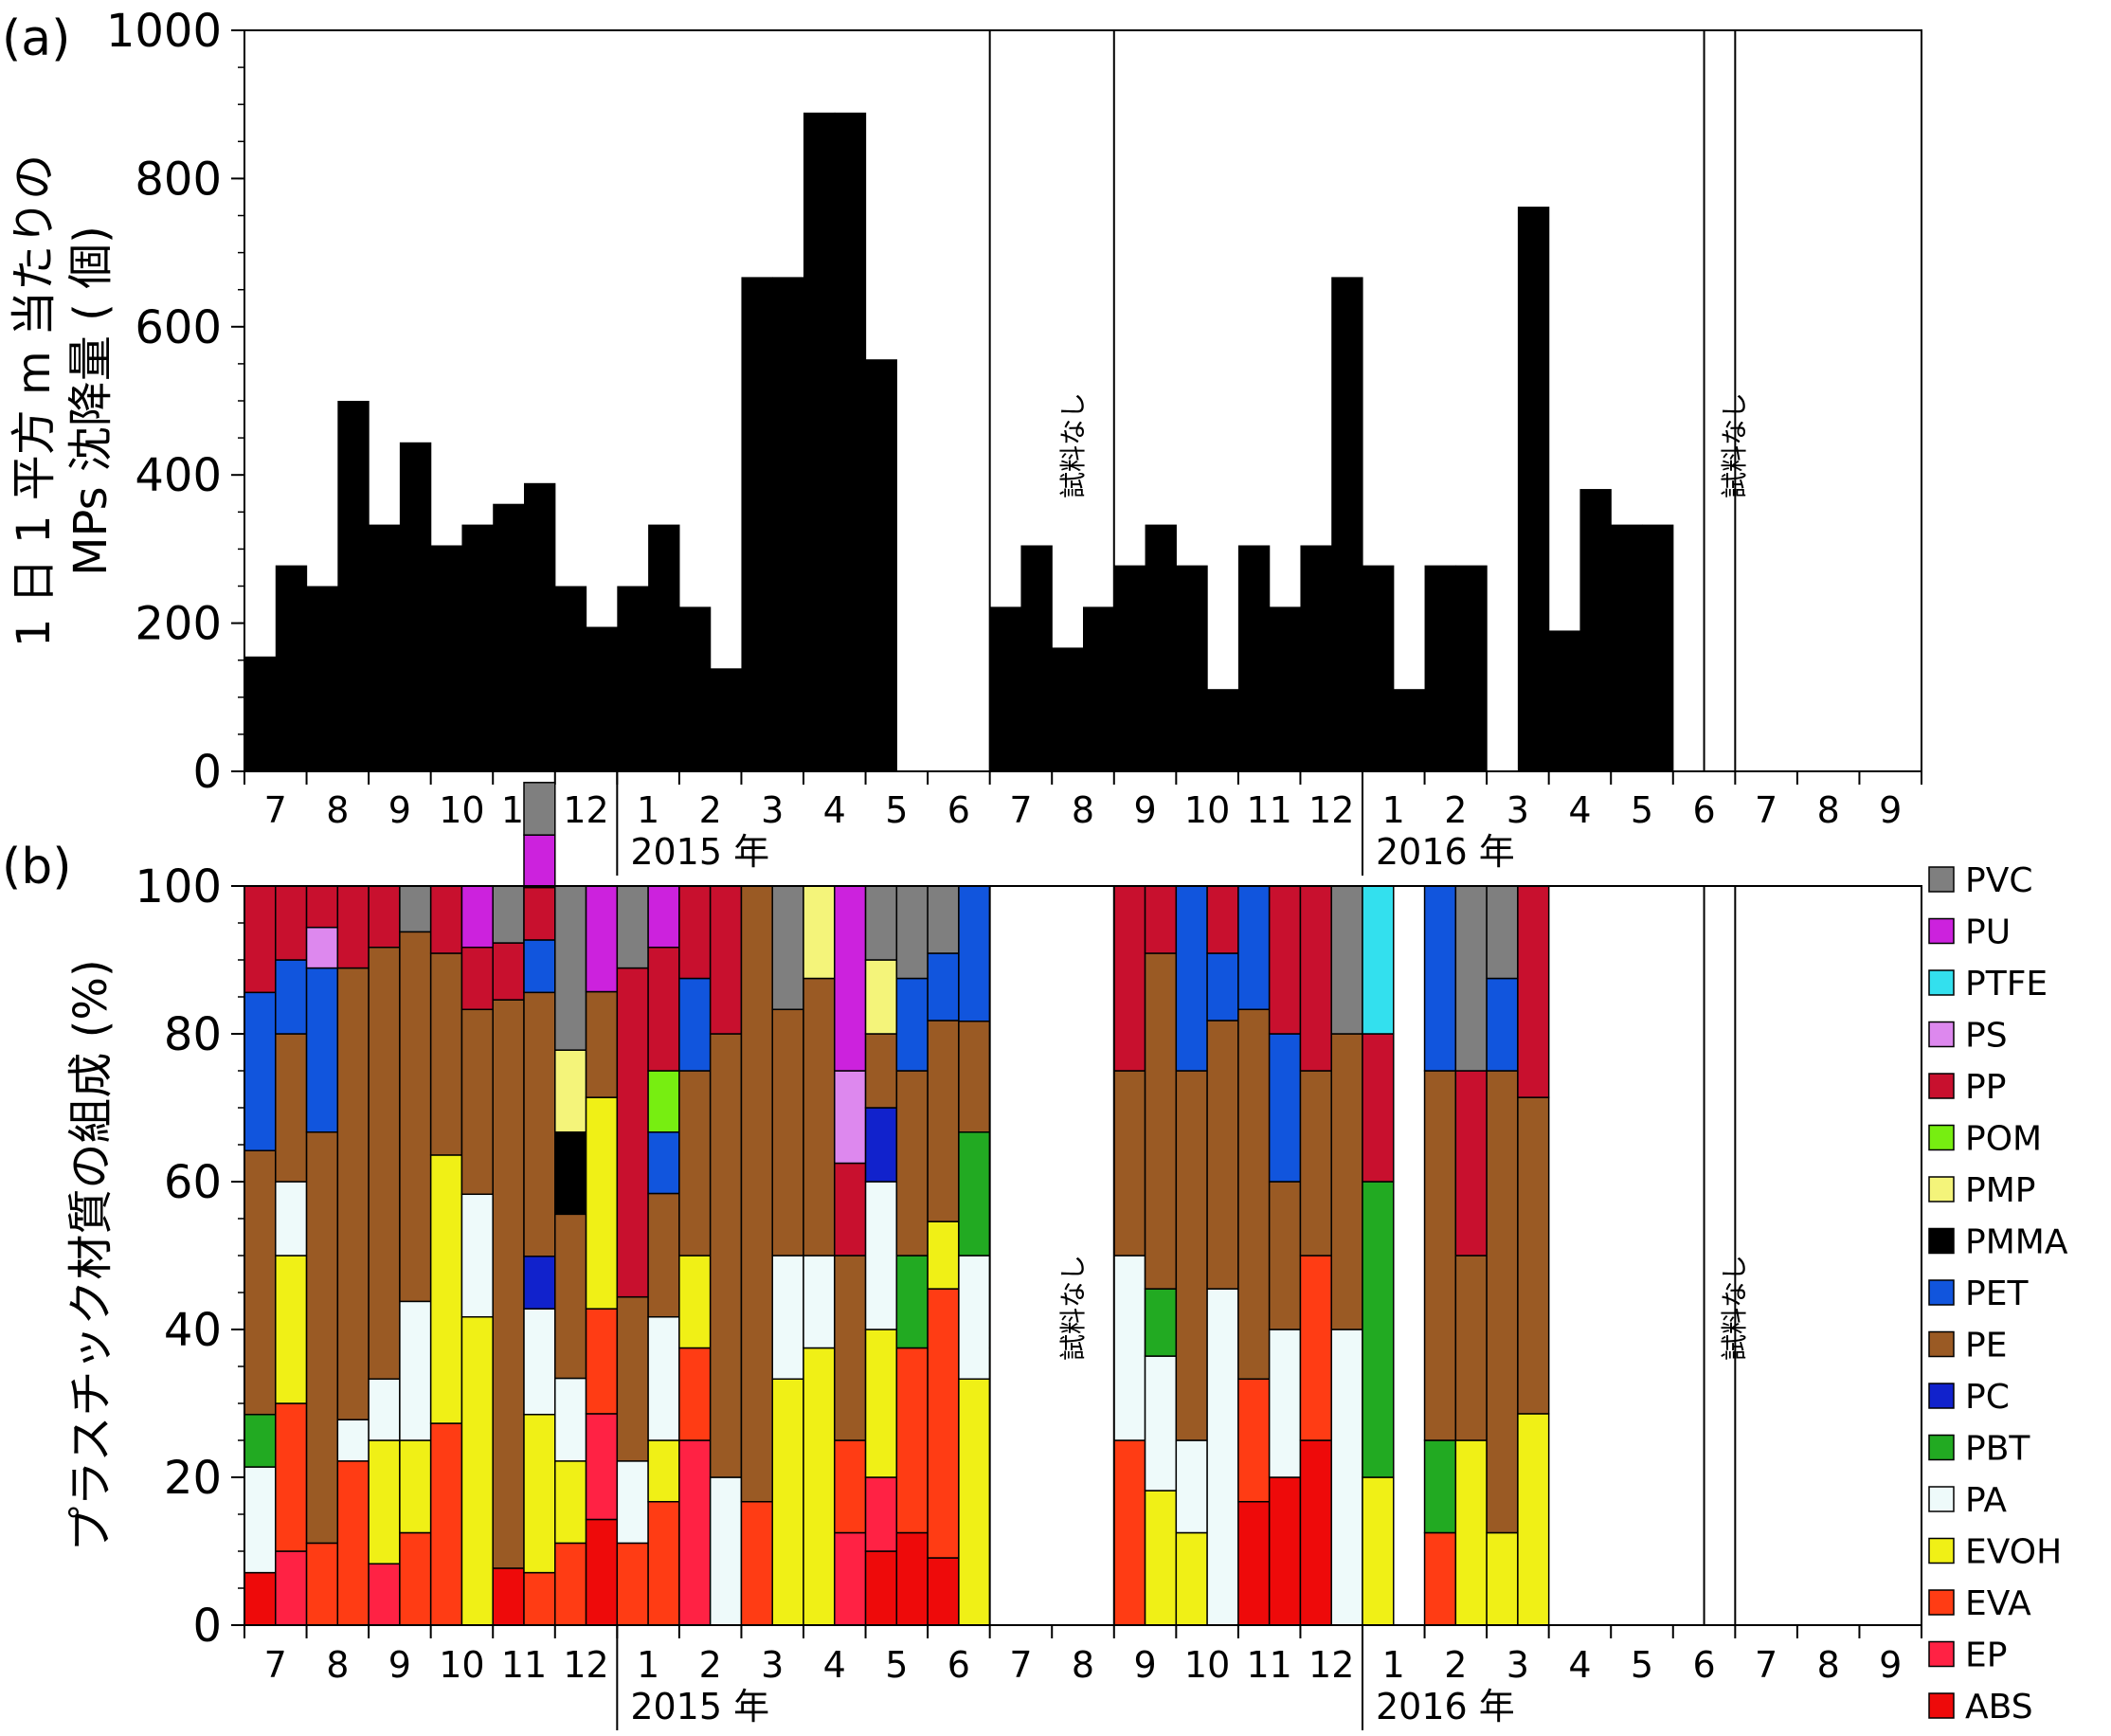 Image resolution: width=2111 pixels, height=1736 pixels. Describe the element at coordinates (2000, 1190) in the screenshot. I see `legend-label-pmp: PMP` at that location.